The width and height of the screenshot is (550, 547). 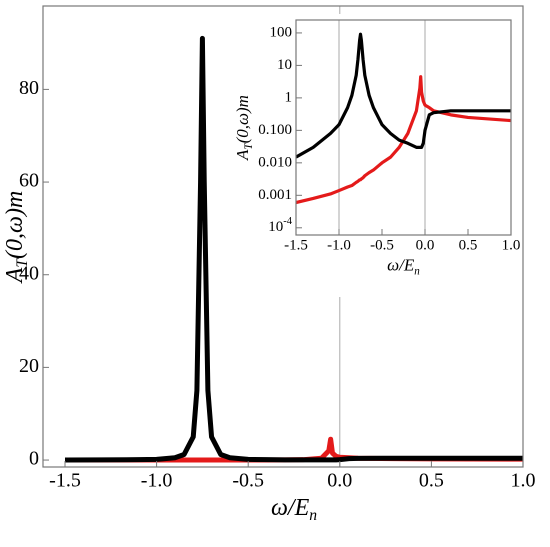 What do you see at coordinates (29, 273) in the screenshot?
I see `y-tick-label: 40` at bounding box center [29, 273].